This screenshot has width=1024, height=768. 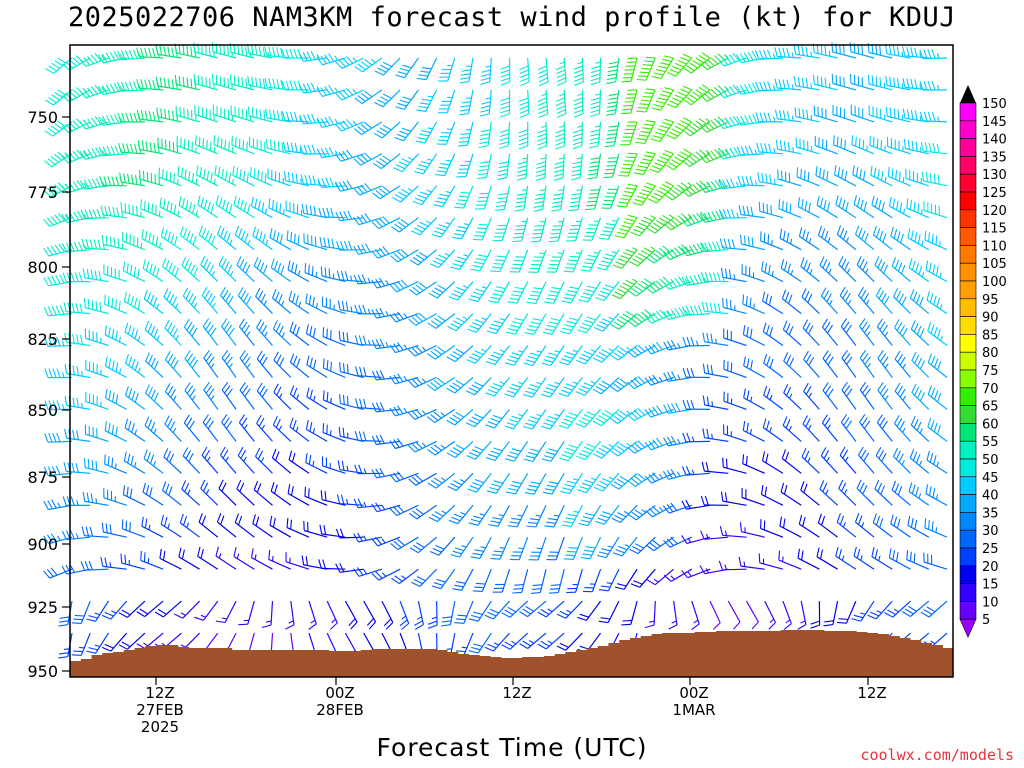 What do you see at coordinates (871, 693) in the screenshot?
I see `x-tick-label: 12Z` at bounding box center [871, 693].